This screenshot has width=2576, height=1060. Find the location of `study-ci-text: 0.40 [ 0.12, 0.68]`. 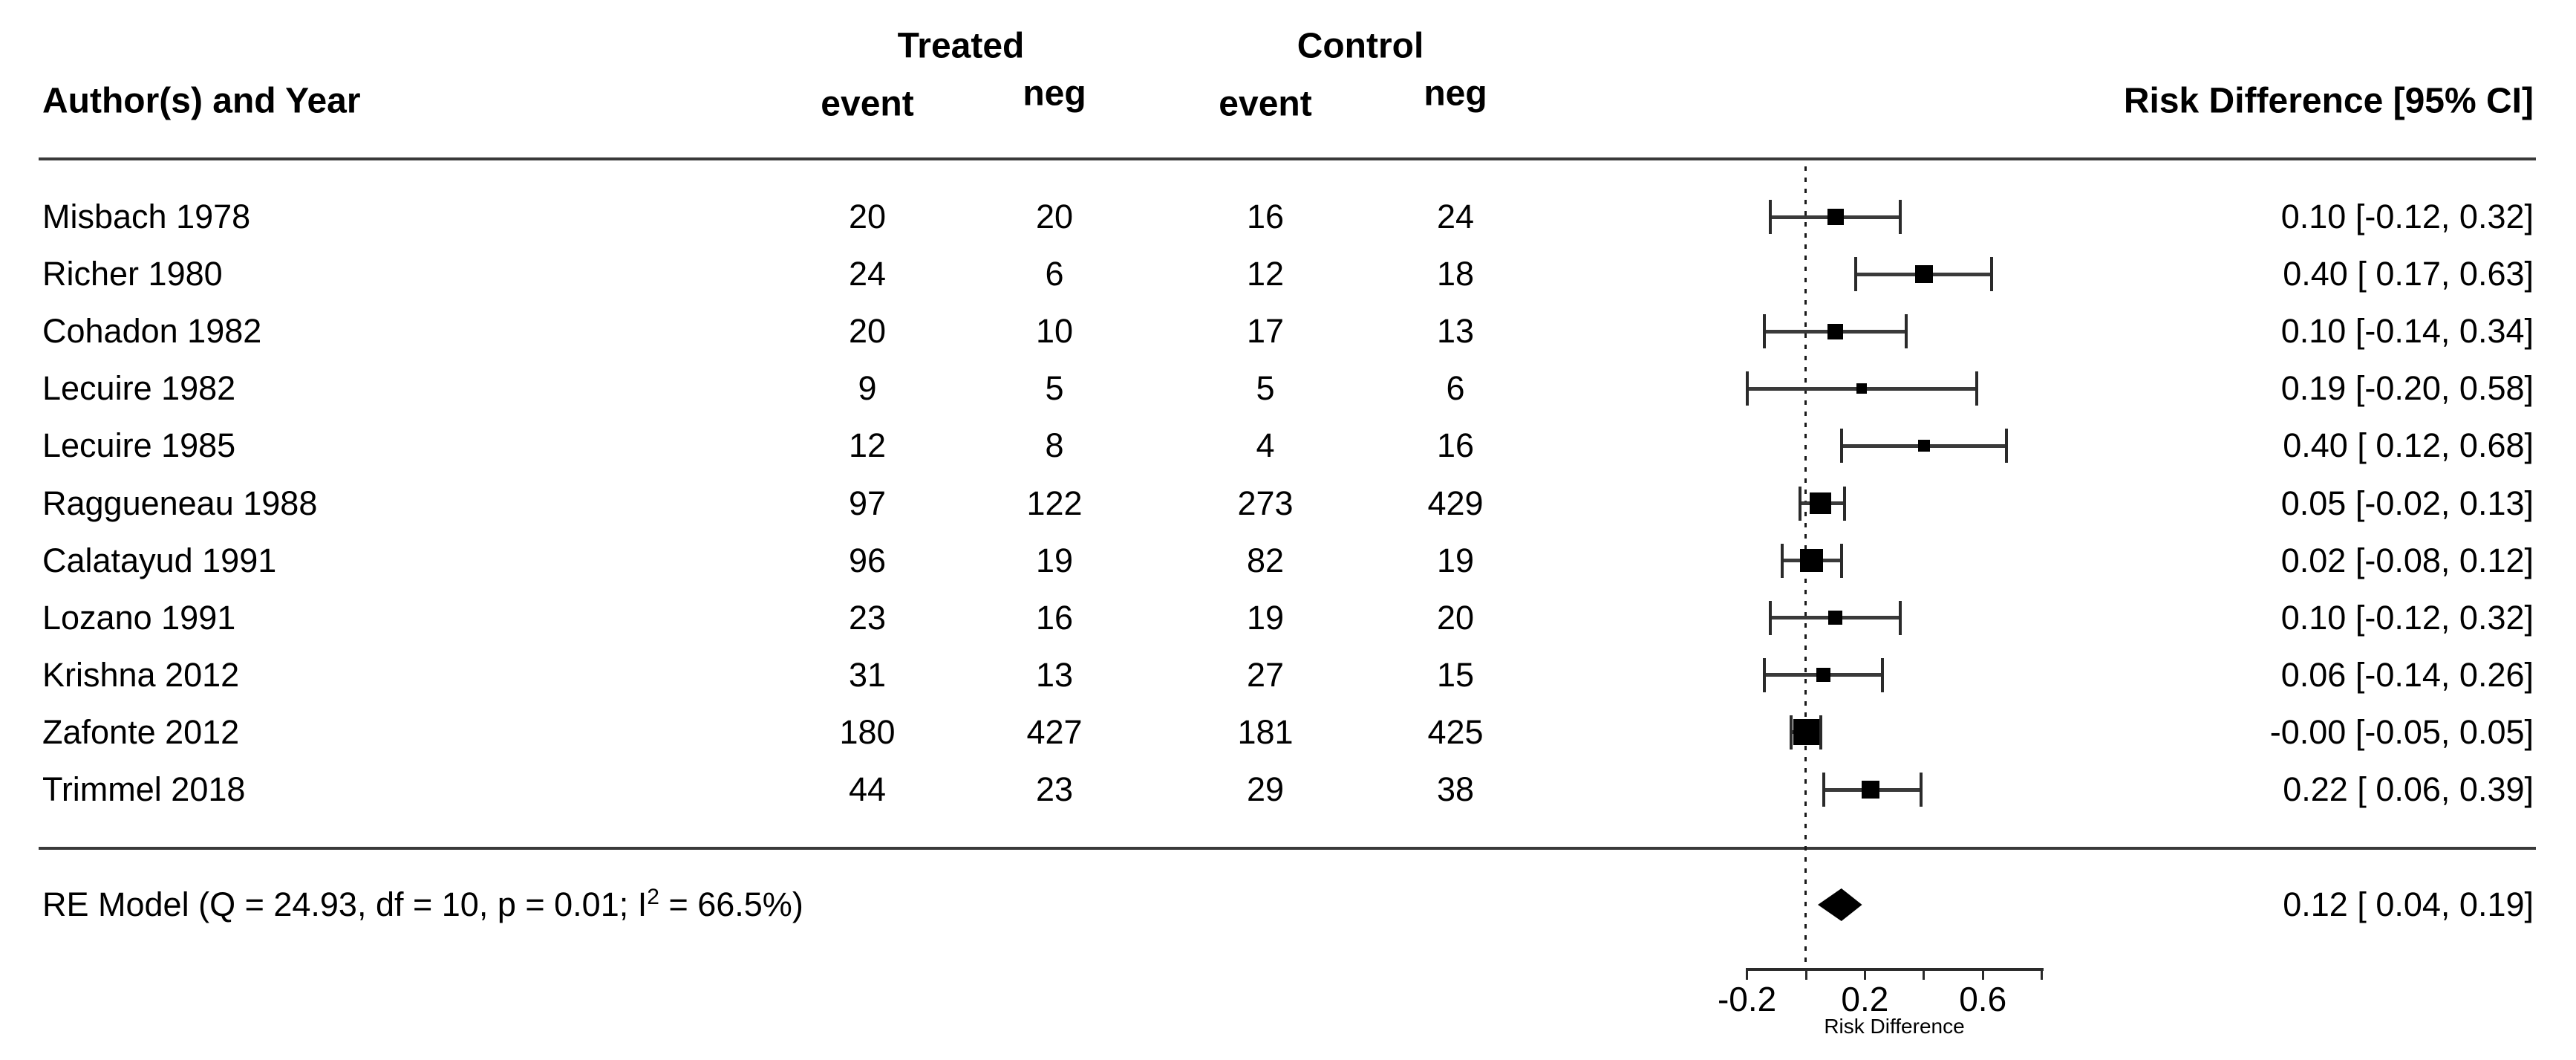

study-ci-text: 0.40 [ 0.12, 0.68] is located at coordinates (2408, 445).